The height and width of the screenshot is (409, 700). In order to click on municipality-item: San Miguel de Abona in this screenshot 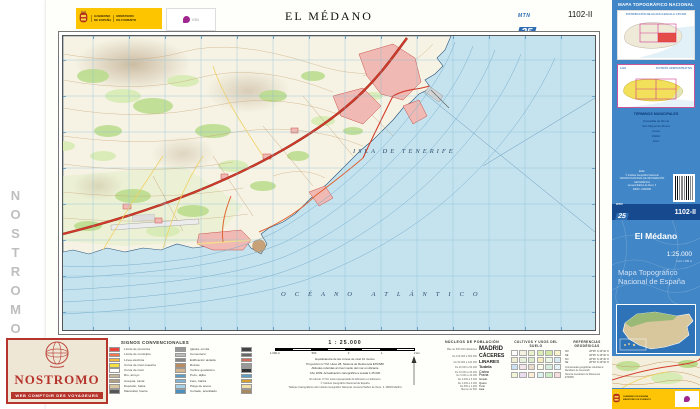, I will do `click(656, 125)`.